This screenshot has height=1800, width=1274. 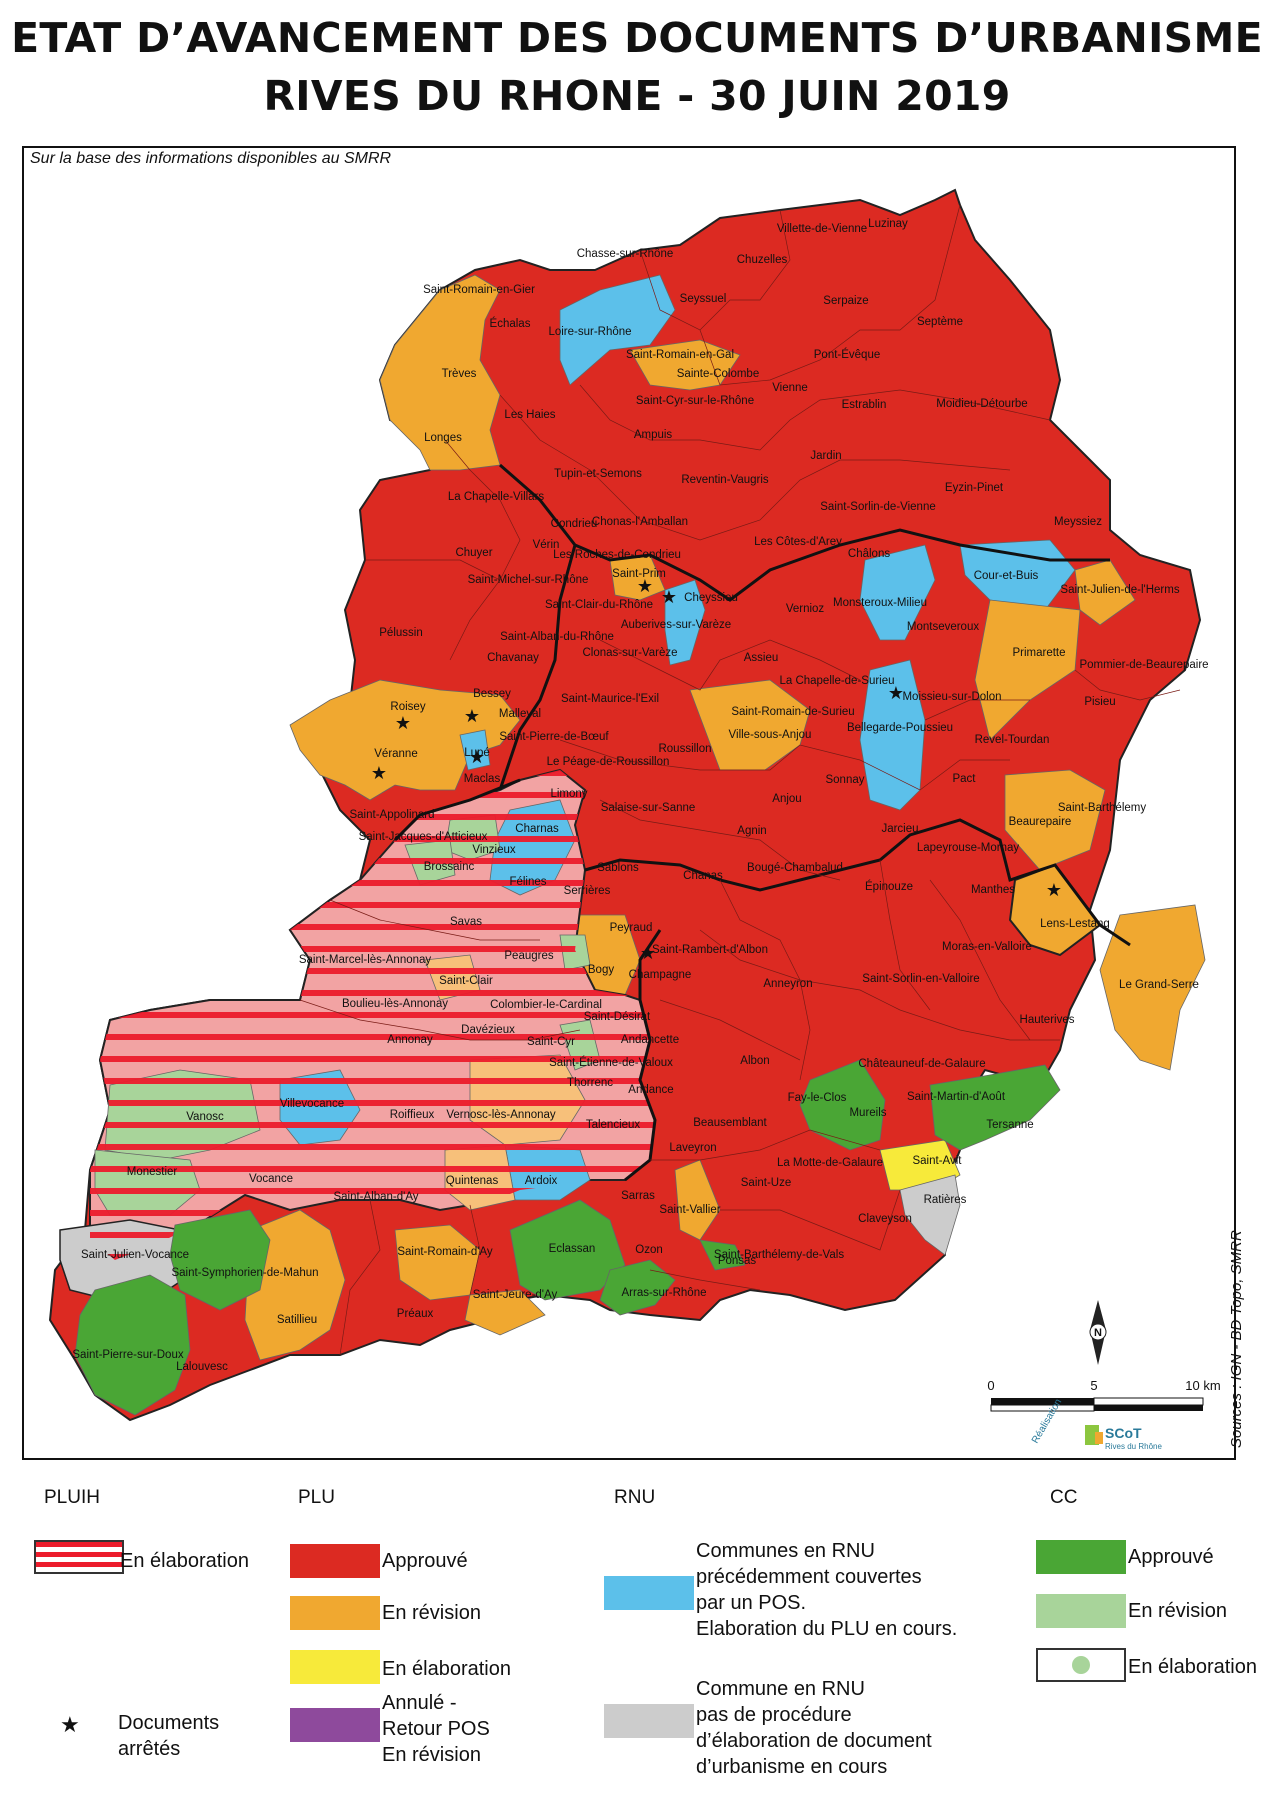 What do you see at coordinates (412, 1115) in the screenshot?
I see `place-label: Roiffieux` at bounding box center [412, 1115].